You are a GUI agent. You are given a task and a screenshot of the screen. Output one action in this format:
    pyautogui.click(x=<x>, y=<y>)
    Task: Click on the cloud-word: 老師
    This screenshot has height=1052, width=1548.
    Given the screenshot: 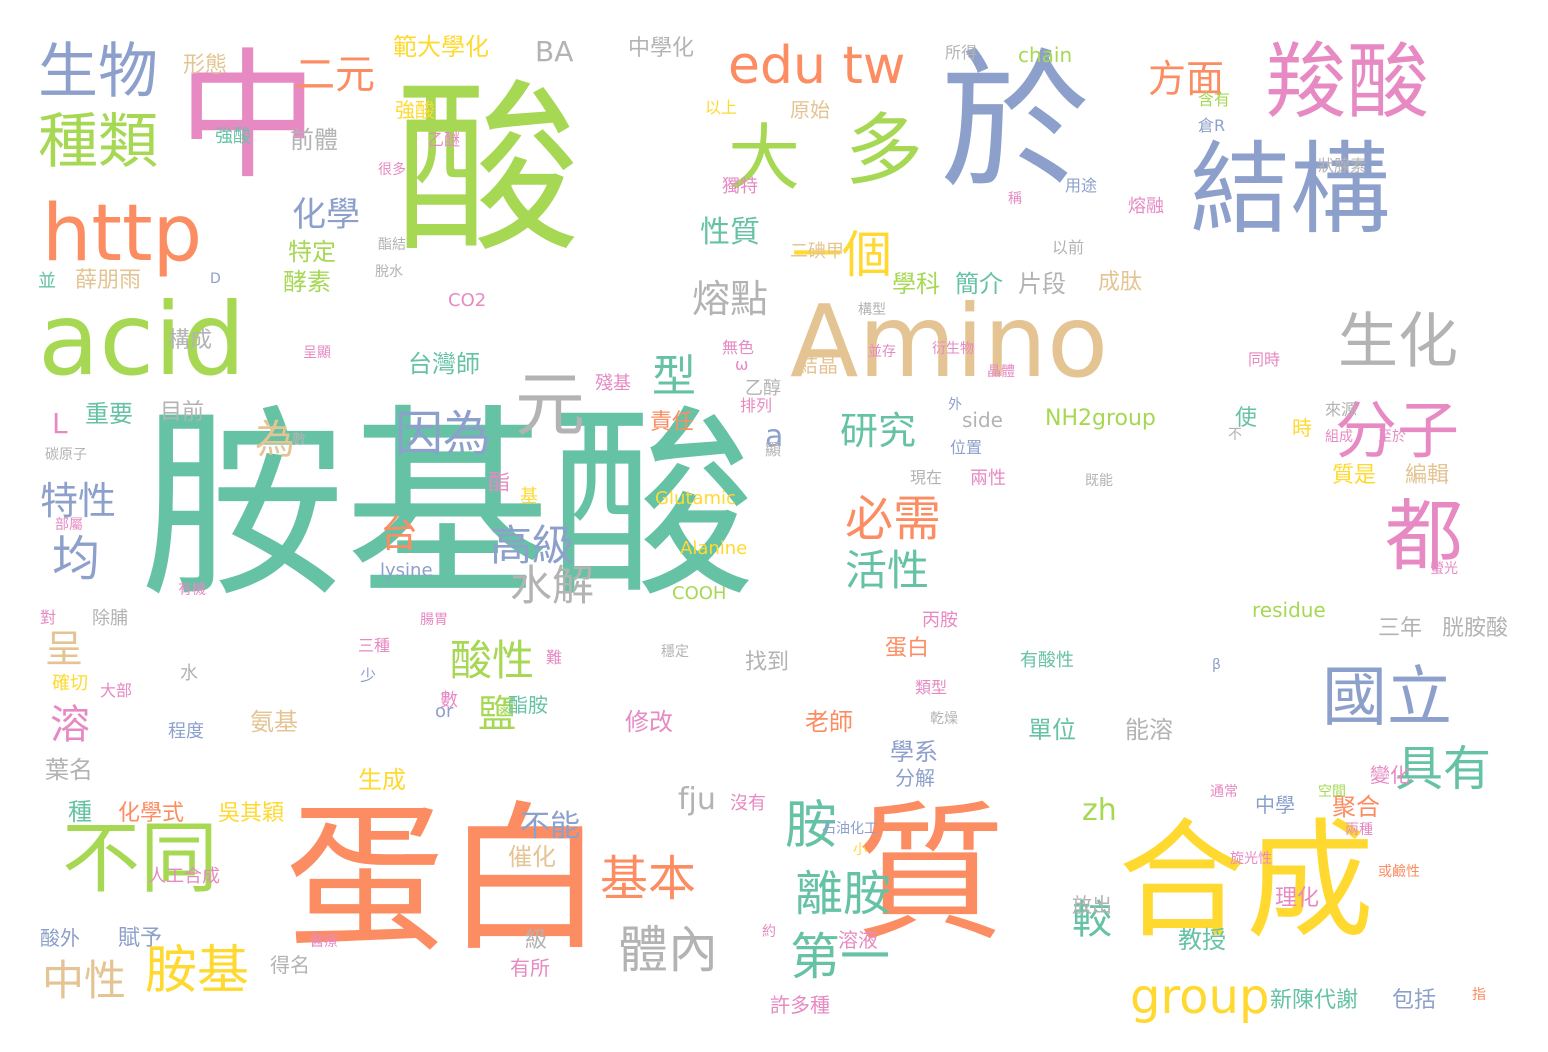 What is the action you would take?
    pyautogui.click(x=829, y=722)
    